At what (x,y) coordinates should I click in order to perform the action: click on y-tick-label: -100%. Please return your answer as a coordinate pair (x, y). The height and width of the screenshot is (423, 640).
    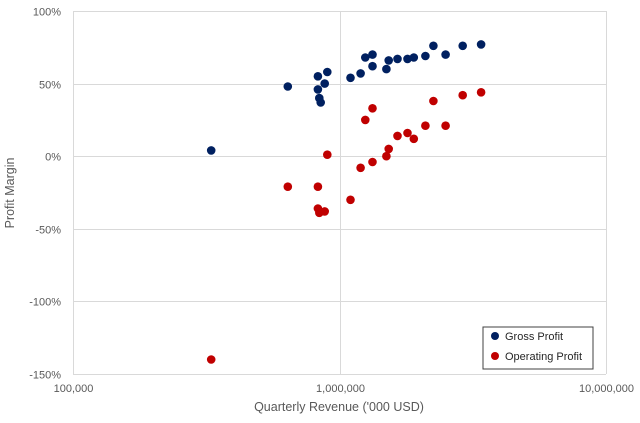
    Looking at the image, I should click on (45, 303).